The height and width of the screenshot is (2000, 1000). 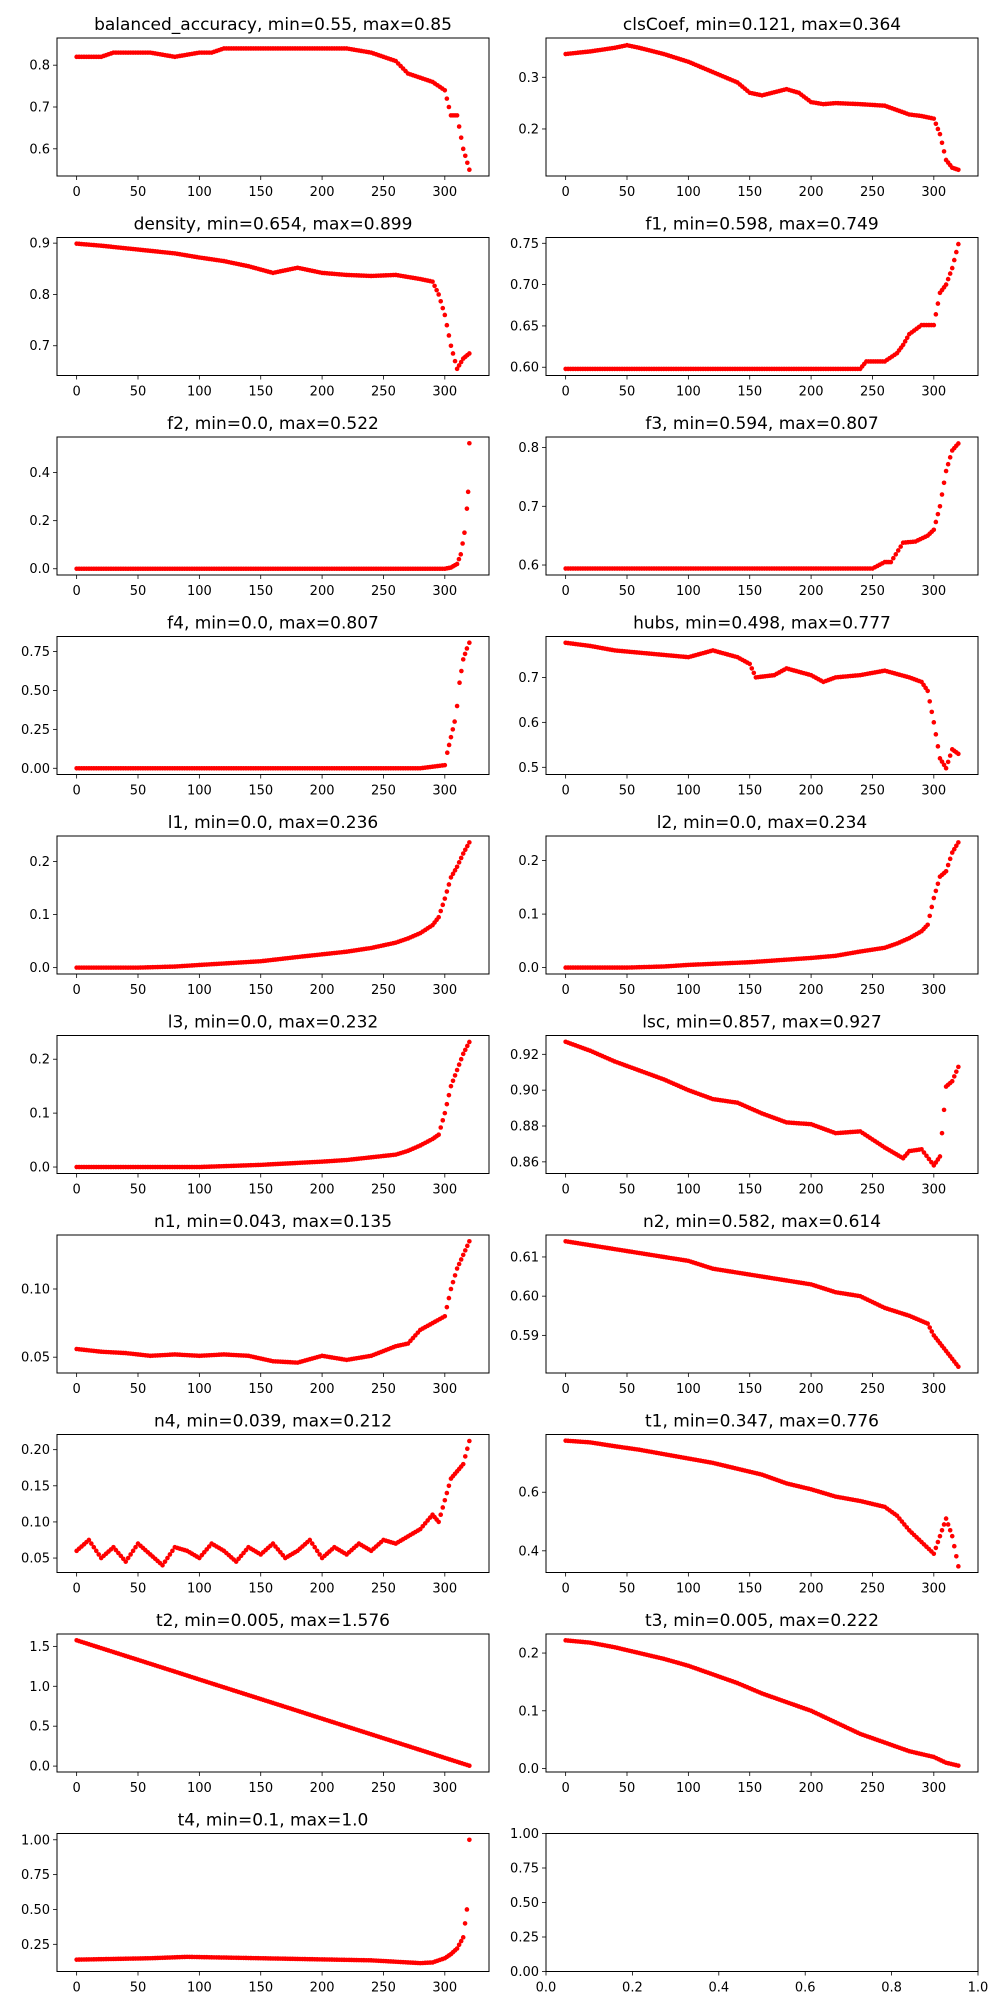 I want to click on subplot-title: density, min=0.654, max=0.899, so click(x=273, y=225).